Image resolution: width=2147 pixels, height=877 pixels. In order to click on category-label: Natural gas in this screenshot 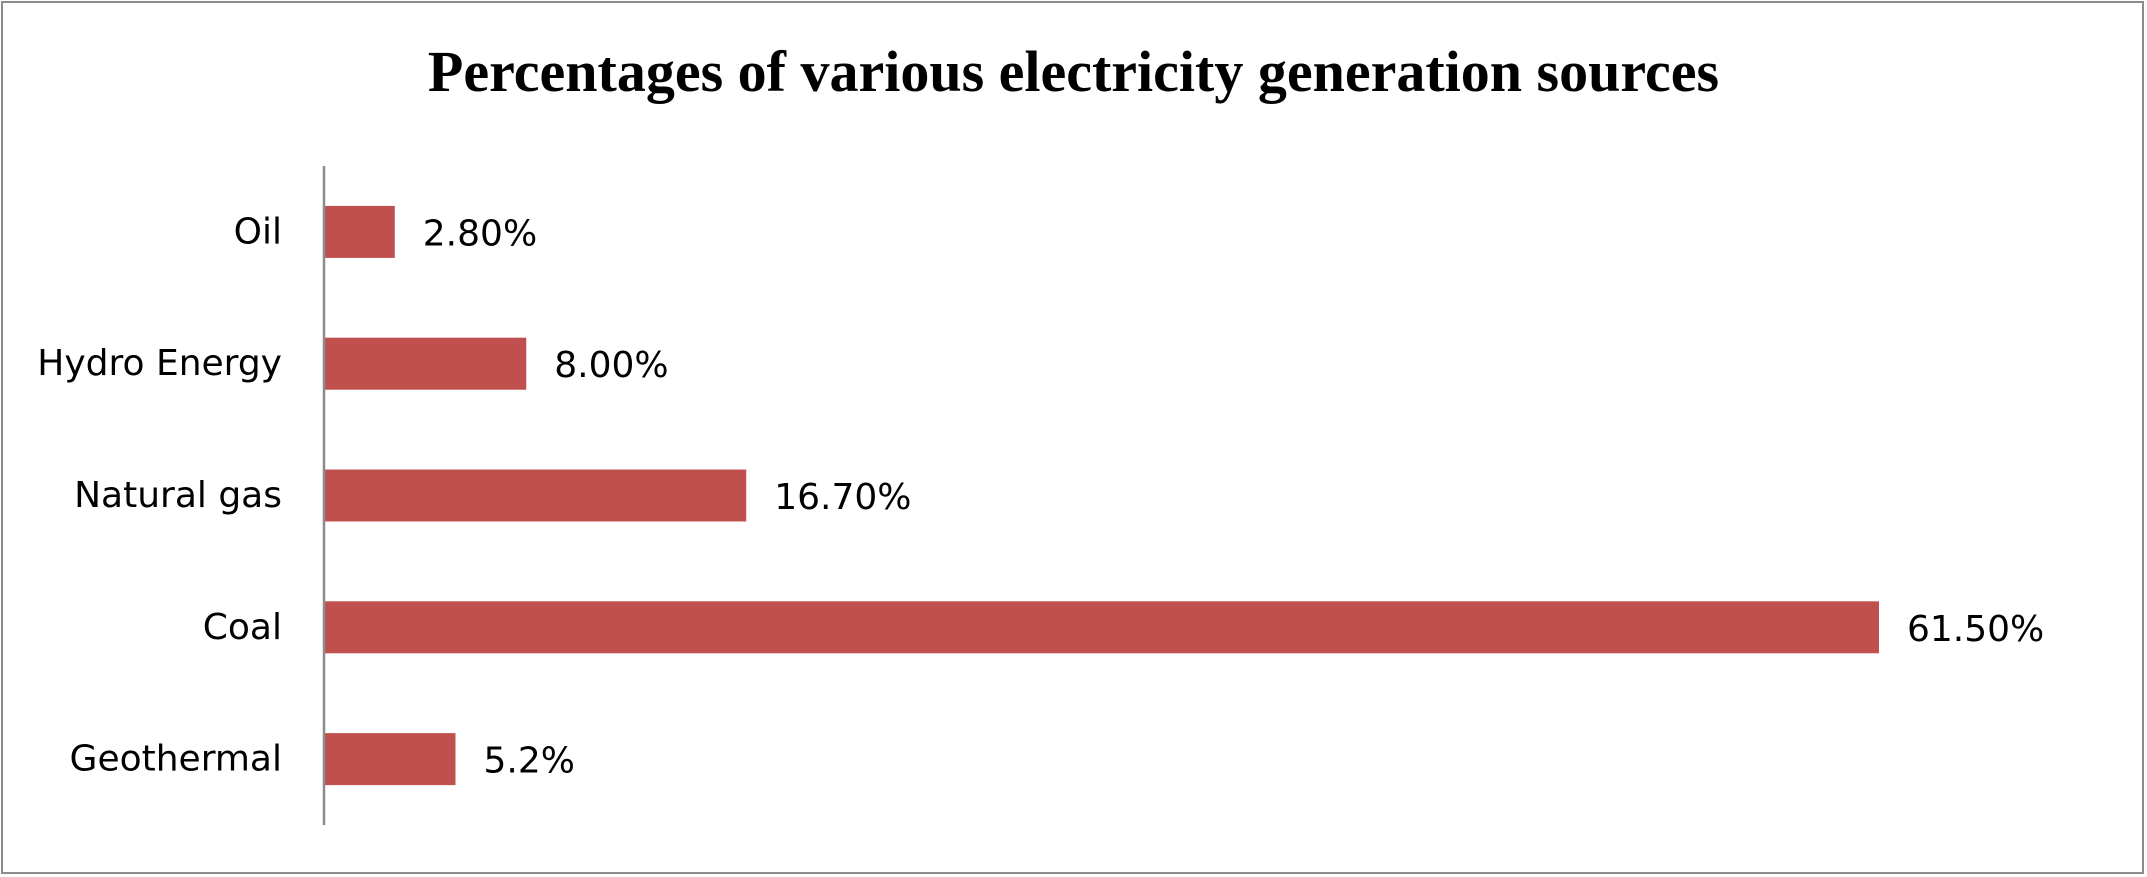, I will do `click(178, 495)`.